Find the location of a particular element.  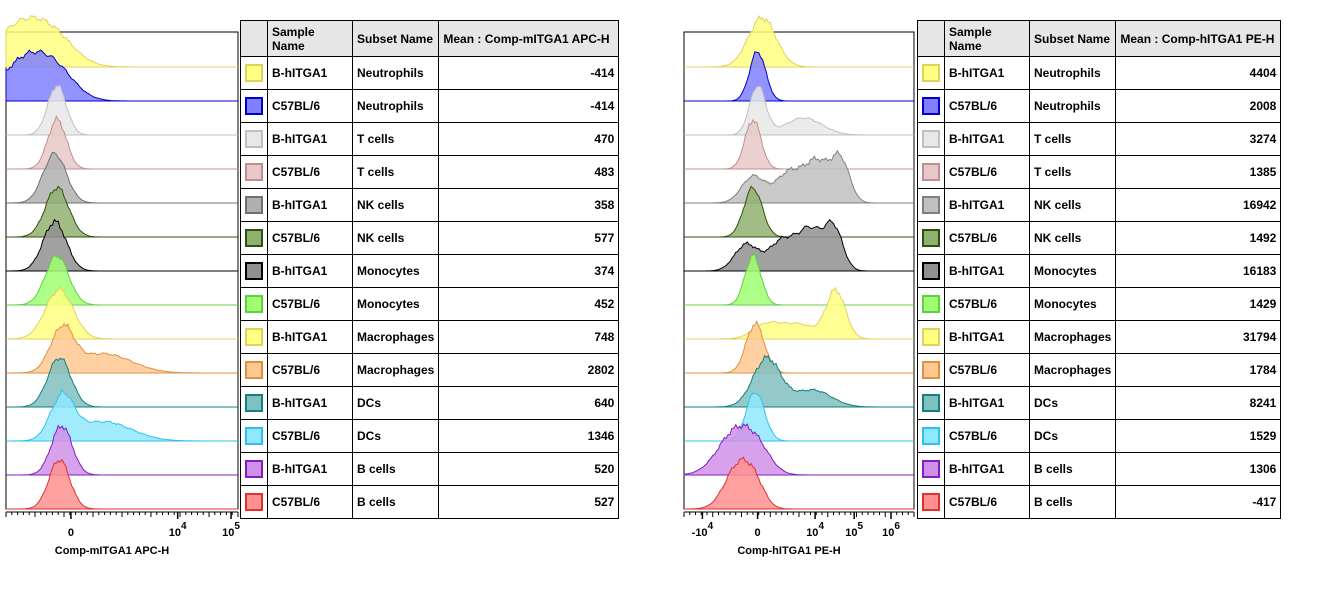

x-tick-label: 10⁶ is located at coordinates (891, 530).